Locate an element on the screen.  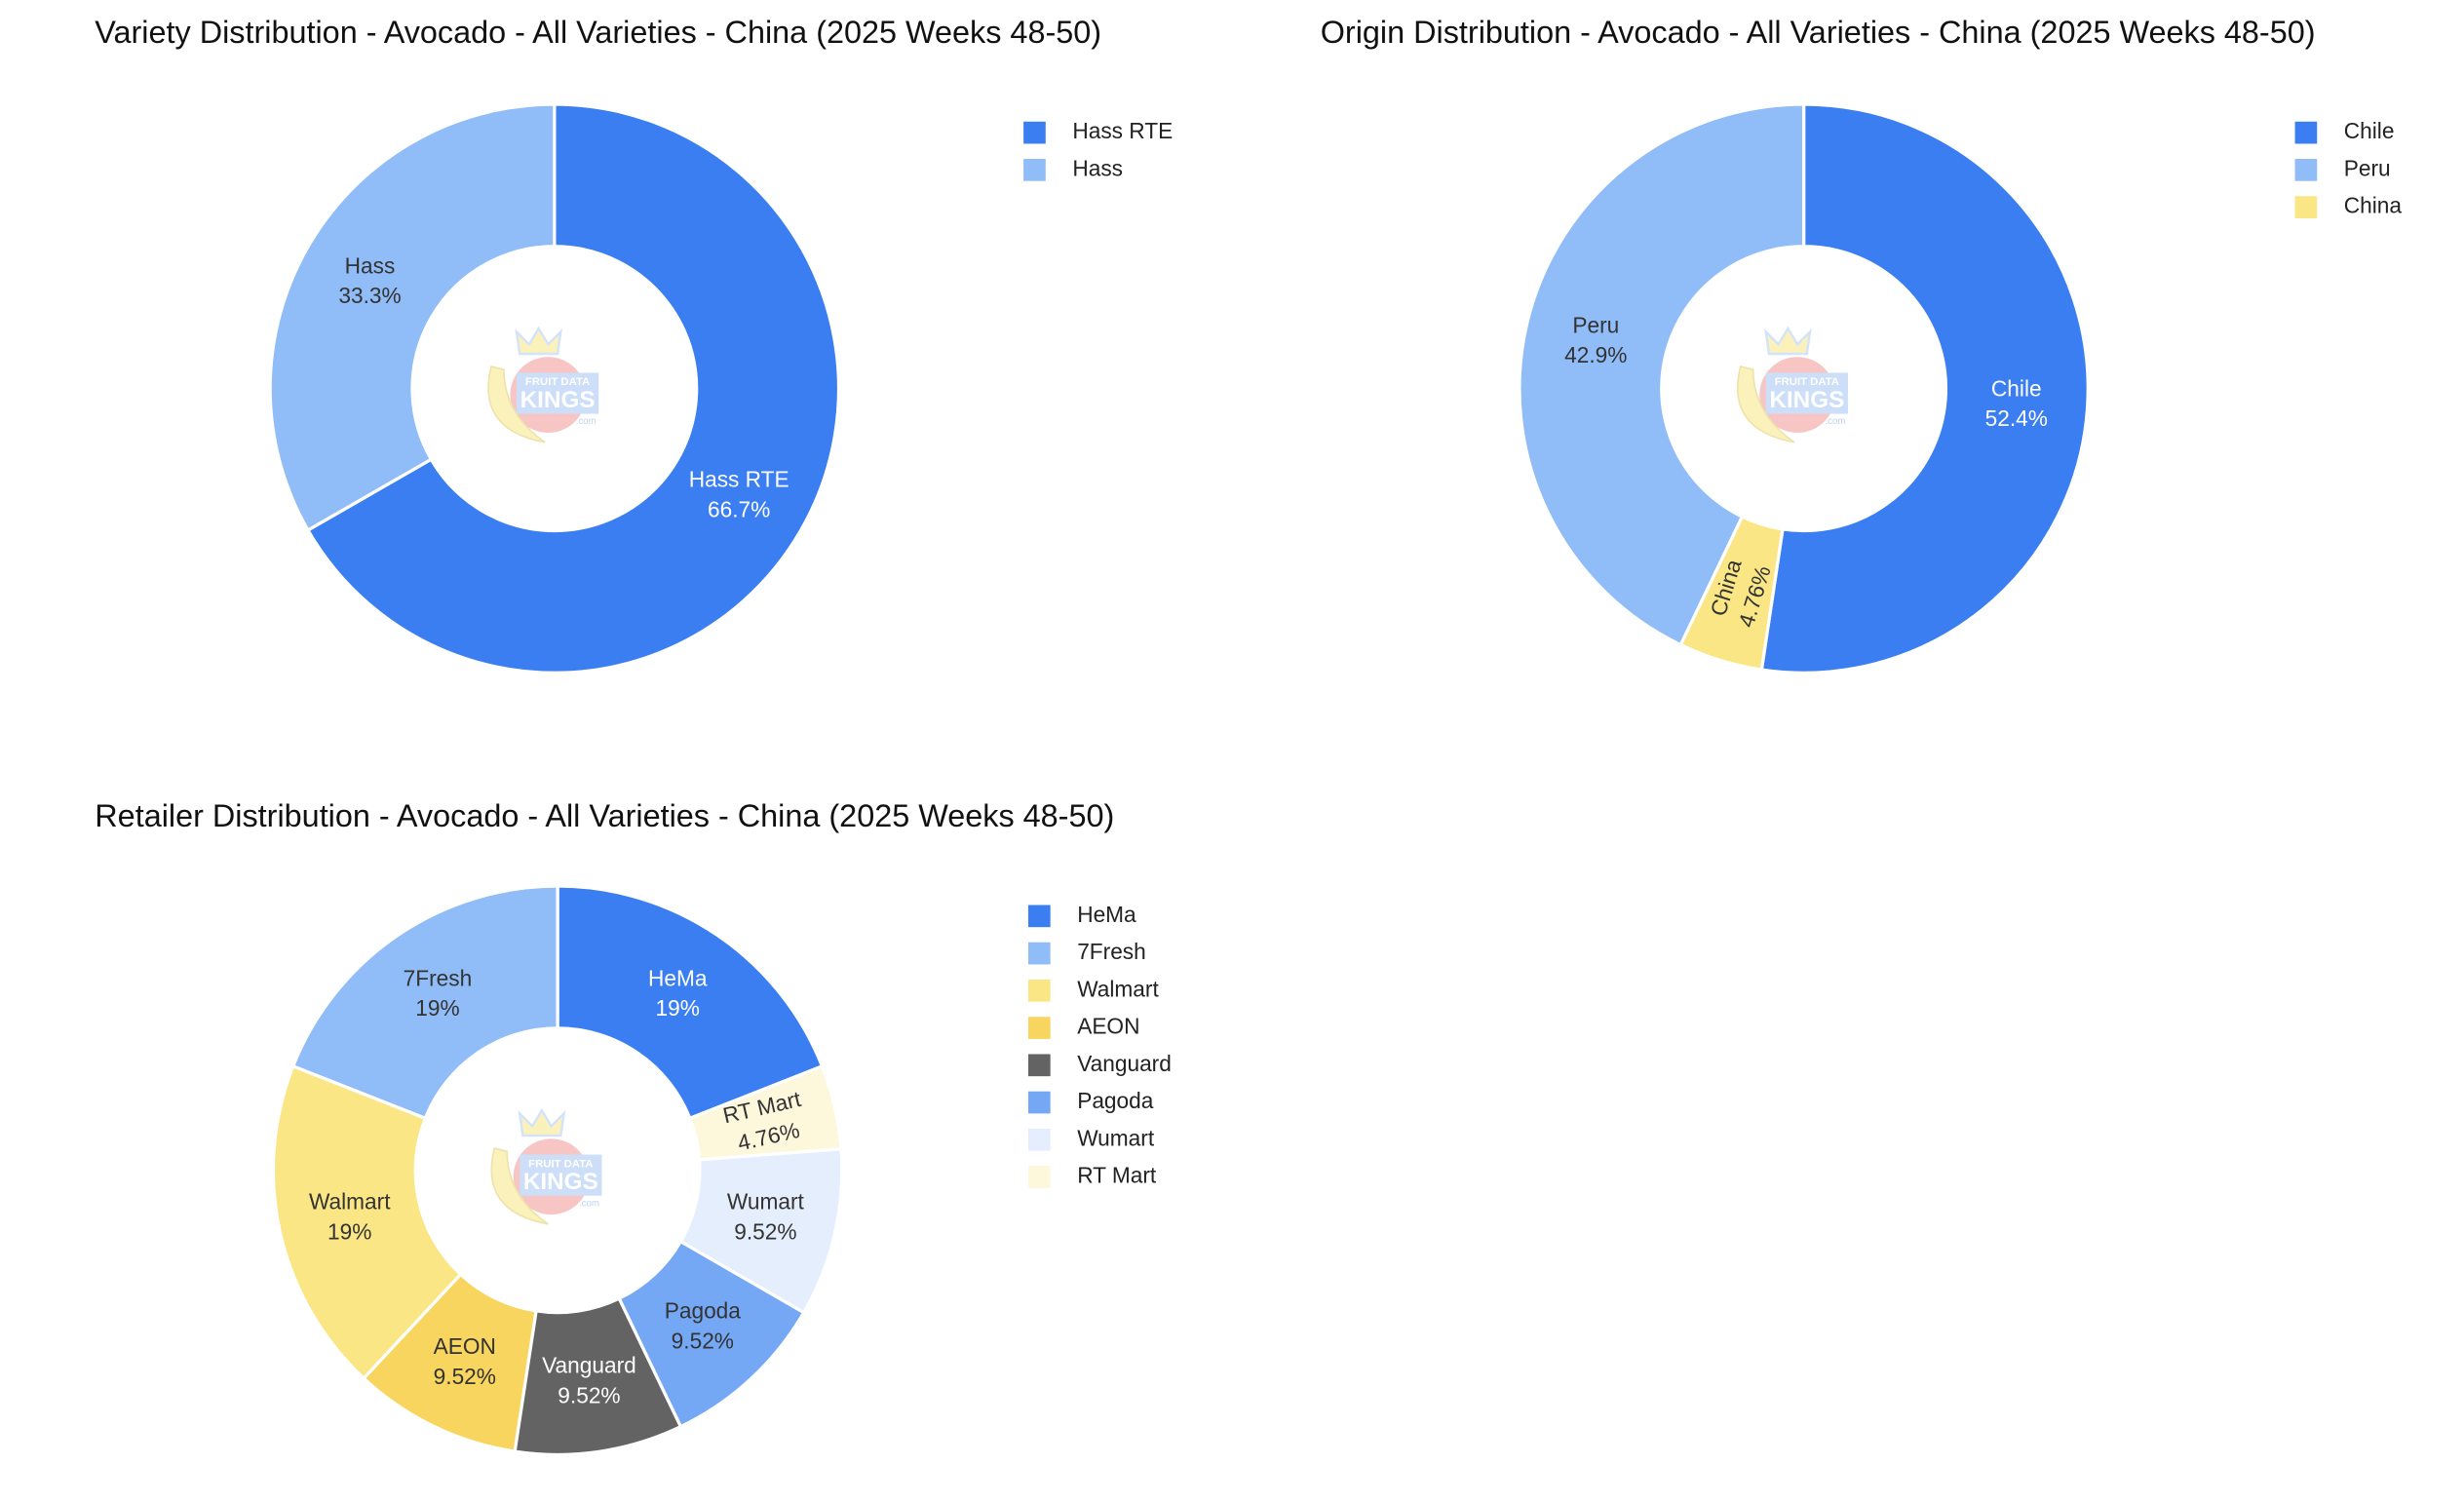
slice-name: Wumart is located at coordinates (766, 1201).